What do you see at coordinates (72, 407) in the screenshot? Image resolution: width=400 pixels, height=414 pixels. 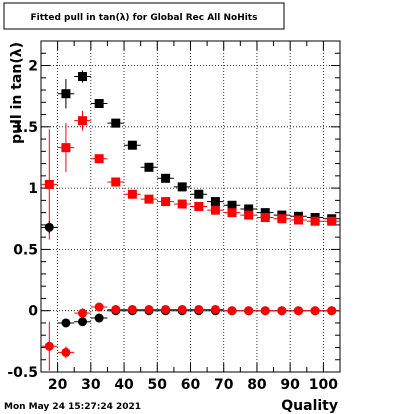 I see `timestamp: Mon May 24 15:27:24 2021` at bounding box center [72, 407].